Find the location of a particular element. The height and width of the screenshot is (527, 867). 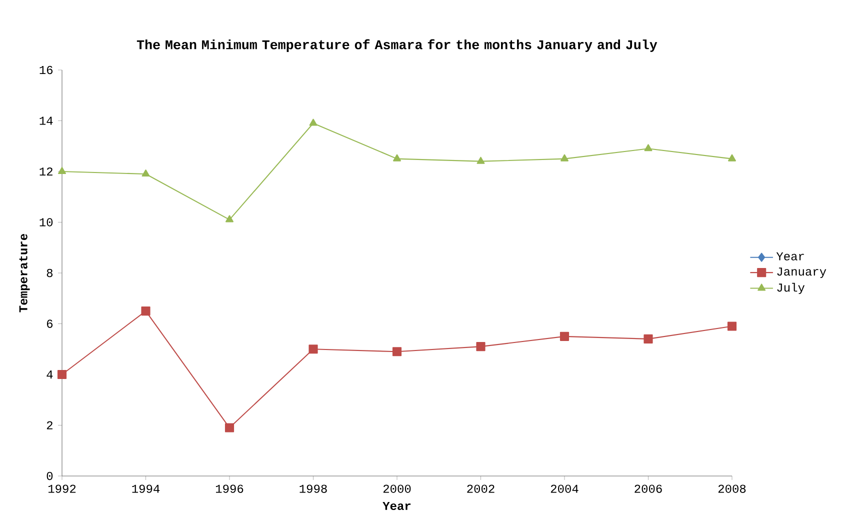

chart-title: The Mean Minimum Temperature of Asmara for the months January and July is located at coordinates (397, 45).